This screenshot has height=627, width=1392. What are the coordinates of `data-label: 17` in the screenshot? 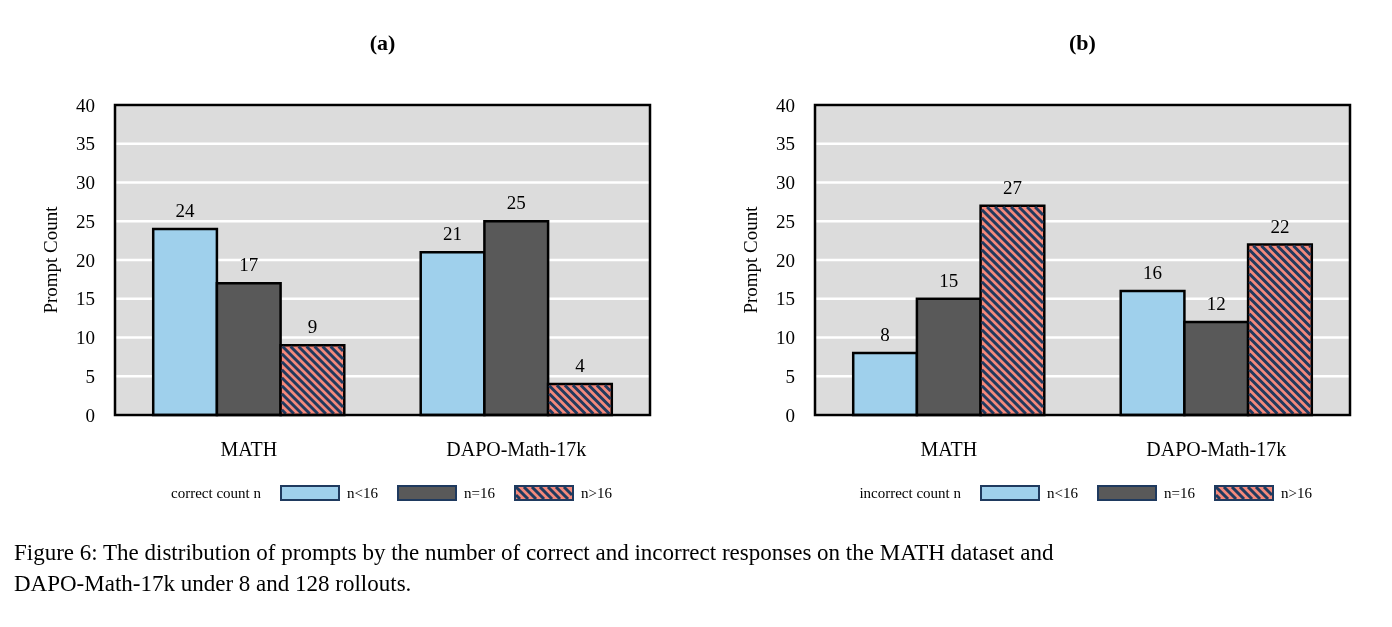 It's located at (249, 265).